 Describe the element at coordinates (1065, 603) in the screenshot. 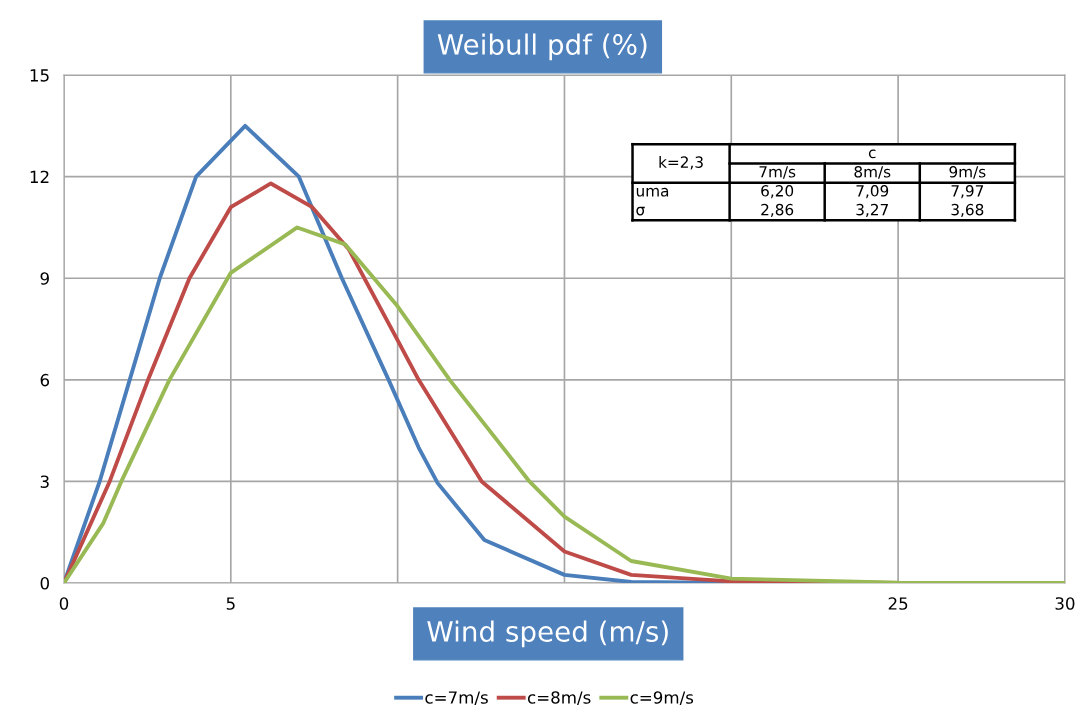

I see `x-tick-label: 30` at that location.